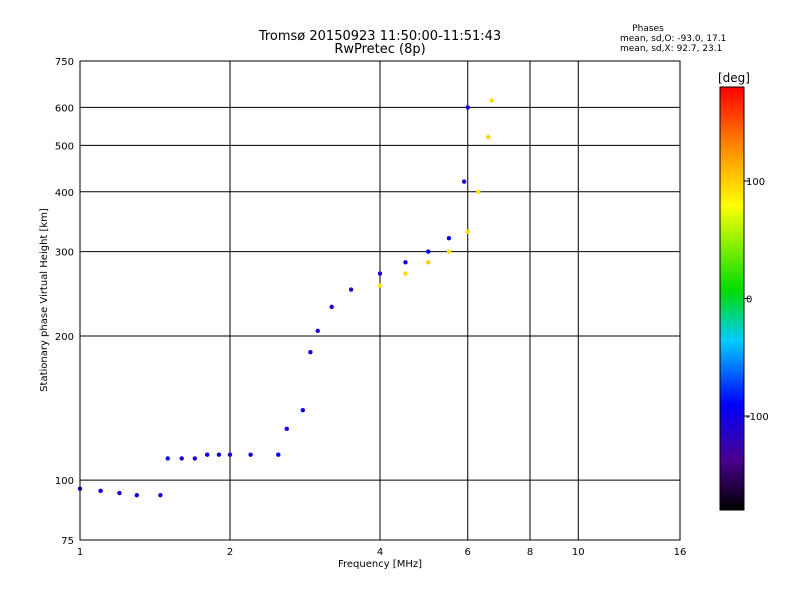 The height and width of the screenshot is (600, 800). I want to click on x-axis-ticks: 1 2 4 6 8 10 16, so click(382, 552).